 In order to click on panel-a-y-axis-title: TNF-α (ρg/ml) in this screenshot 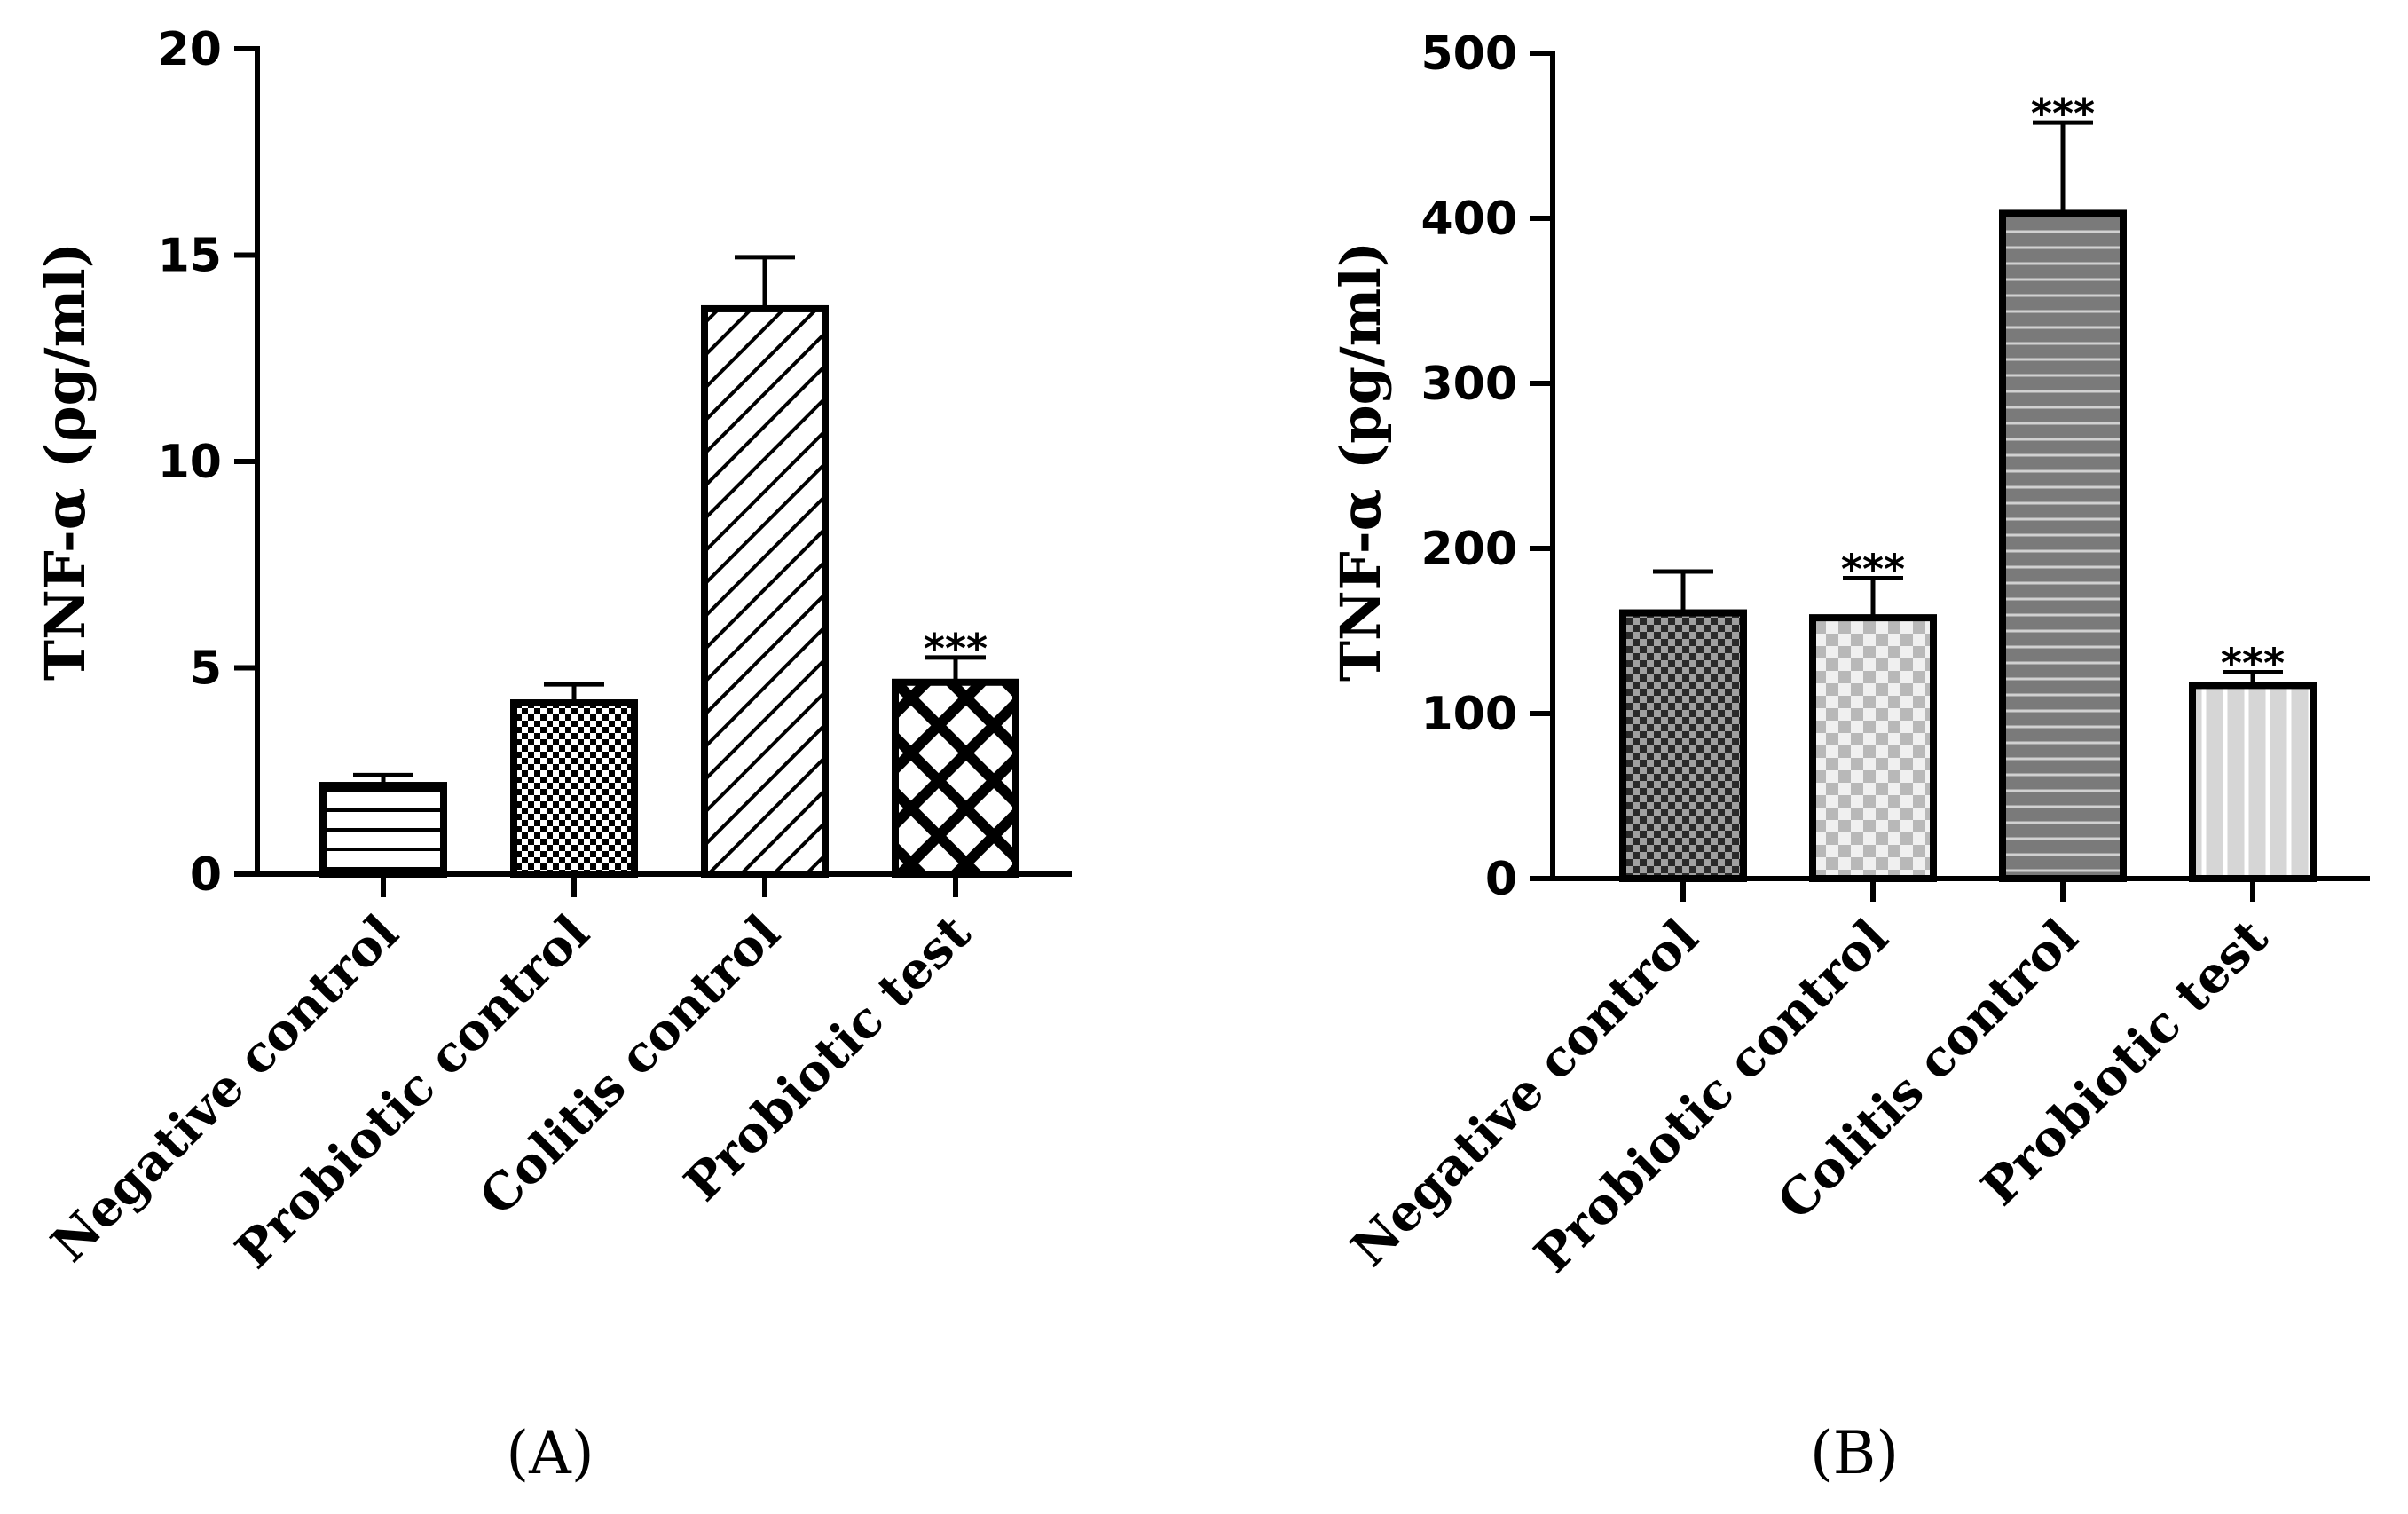, I will do `click(65, 461)`.